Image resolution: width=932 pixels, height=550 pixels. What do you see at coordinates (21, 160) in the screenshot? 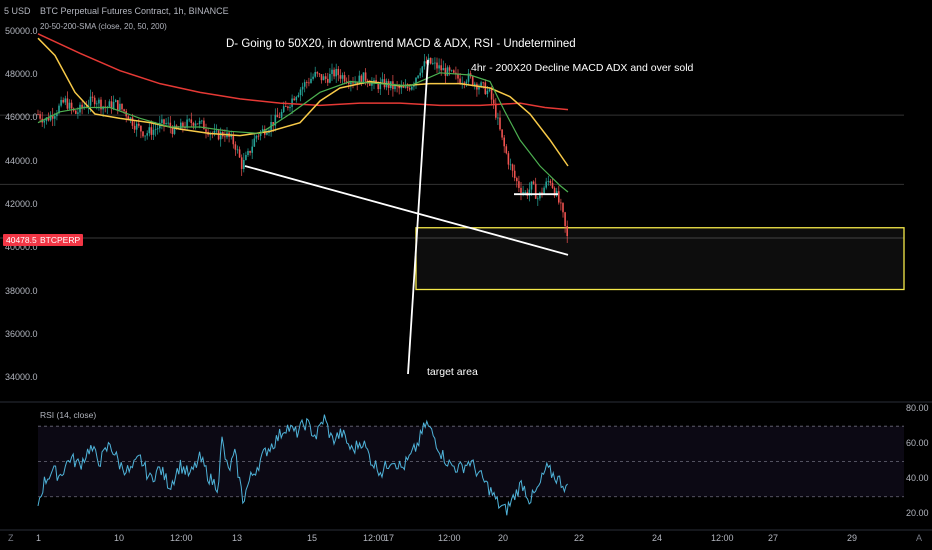
I see `price-axis-label: 44000.0` at bounding box center [21, 160].